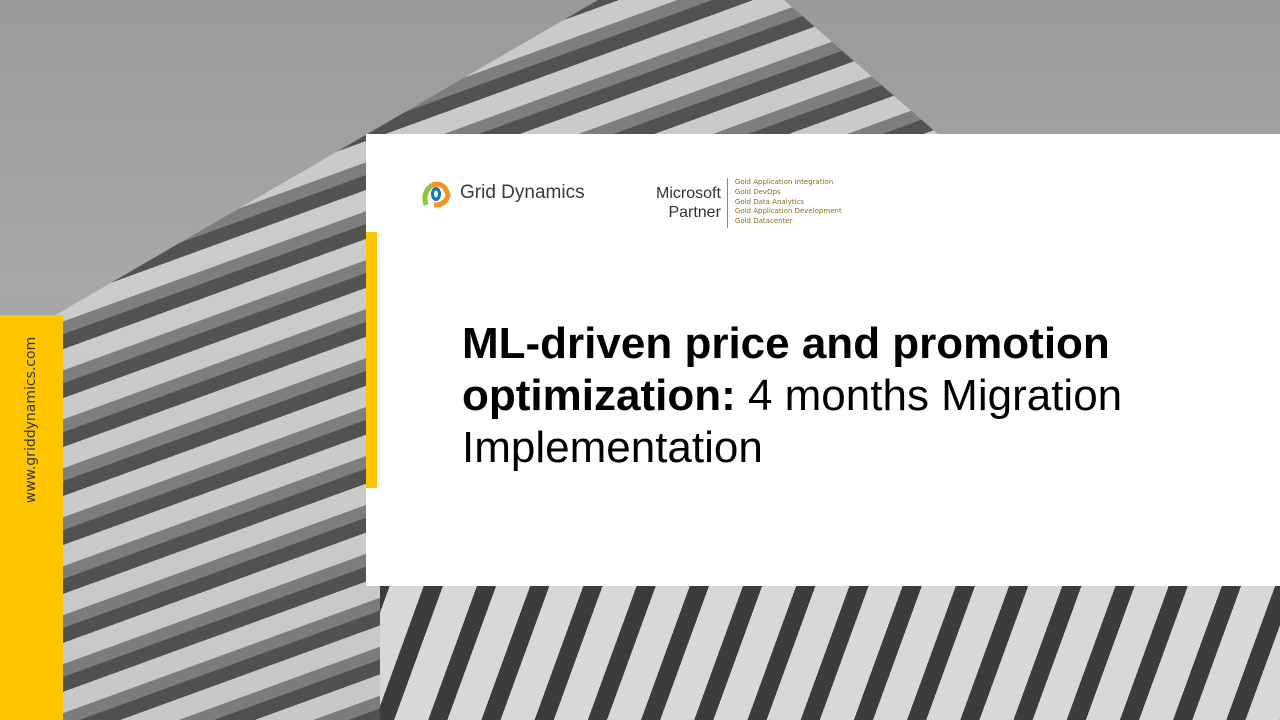 The width and height of the screenshot is (1280, 720). What do you see at coordinates (688, 193) in the screenshot?
I see `partner-name-line1: Microsoft` at bounding box center [688, 193].